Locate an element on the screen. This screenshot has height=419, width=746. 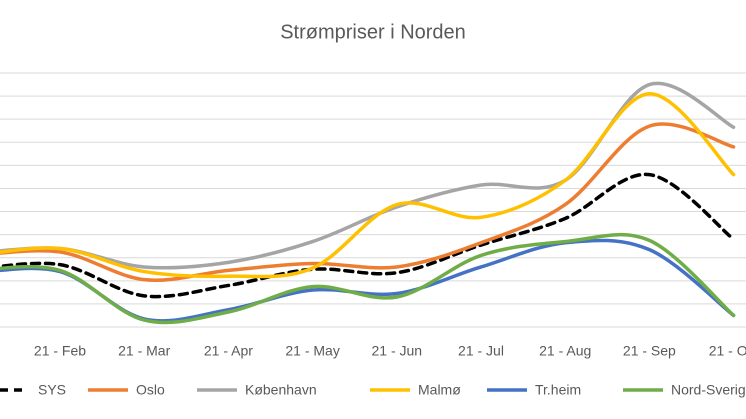
x-tick-label: 21 - Oct is located at coordinates (727, 351).